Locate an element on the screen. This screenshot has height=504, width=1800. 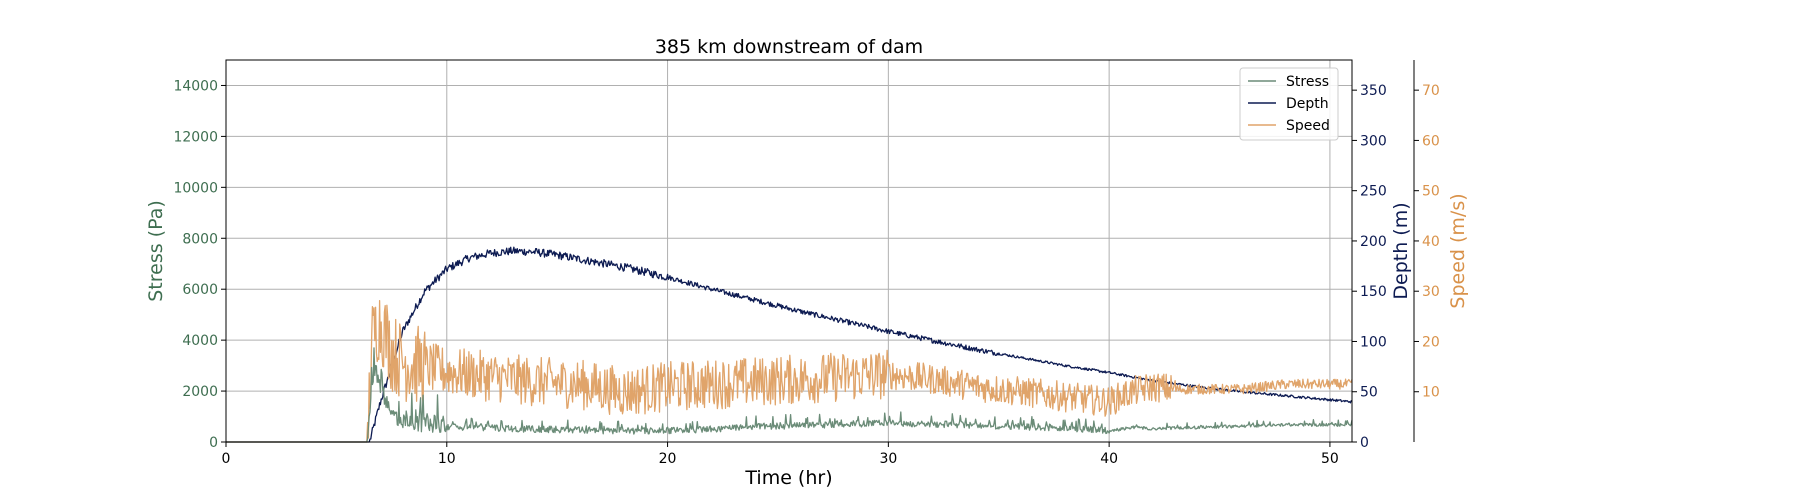
stress-tick-label: 0 is located at coordinates (213, 443).